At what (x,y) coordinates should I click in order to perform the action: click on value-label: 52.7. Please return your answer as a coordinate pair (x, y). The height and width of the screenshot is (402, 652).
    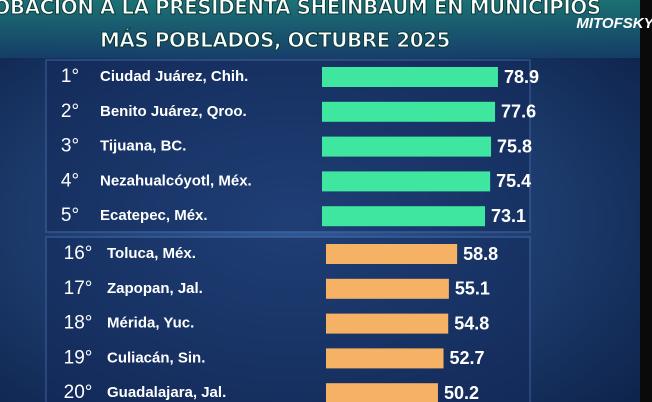
    Looking at the image, I should click on (467, 358).